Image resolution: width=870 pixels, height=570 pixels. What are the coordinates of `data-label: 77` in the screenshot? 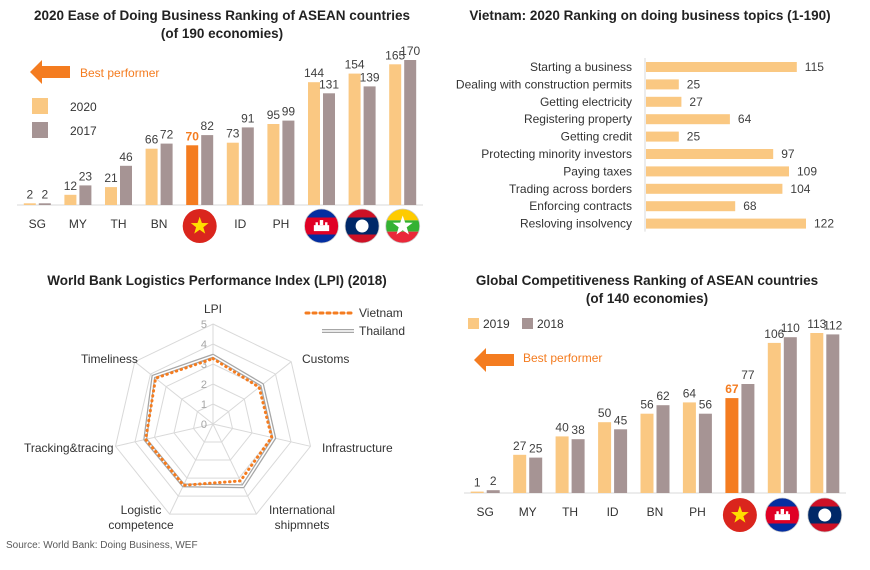 It's located at (748, 375).